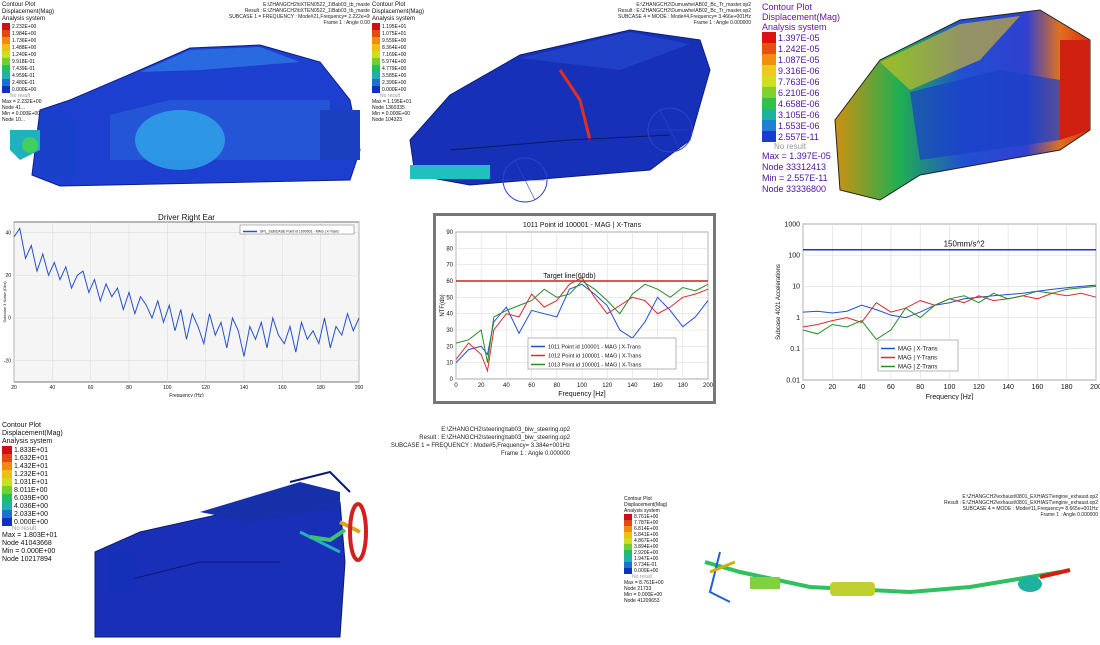  I want to click on chart-title: 1011 Point id 100001 - MAG | X-Trans, so click(582, 225).